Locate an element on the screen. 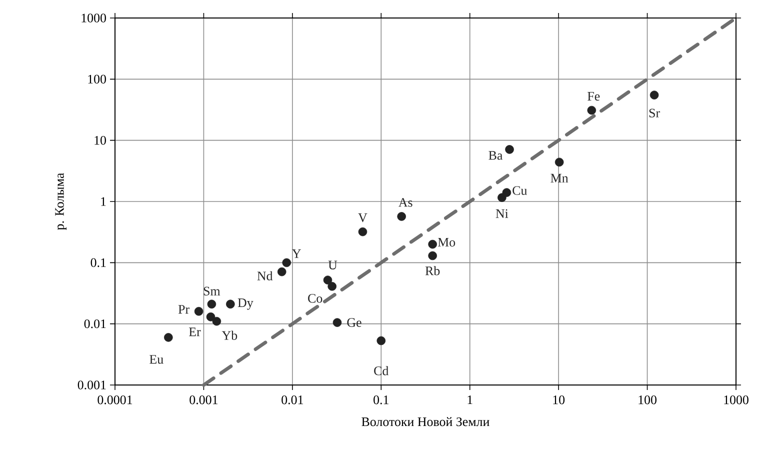  annotation: V is located at coordinates (363, 217).